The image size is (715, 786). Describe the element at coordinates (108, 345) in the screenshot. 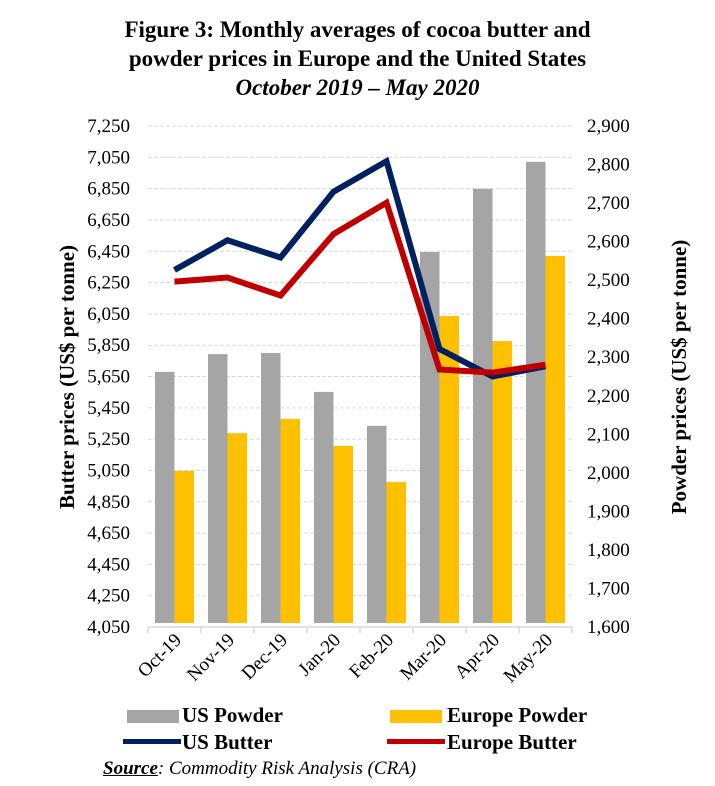

I see `y-left-tick-label: 5,850` at that location.